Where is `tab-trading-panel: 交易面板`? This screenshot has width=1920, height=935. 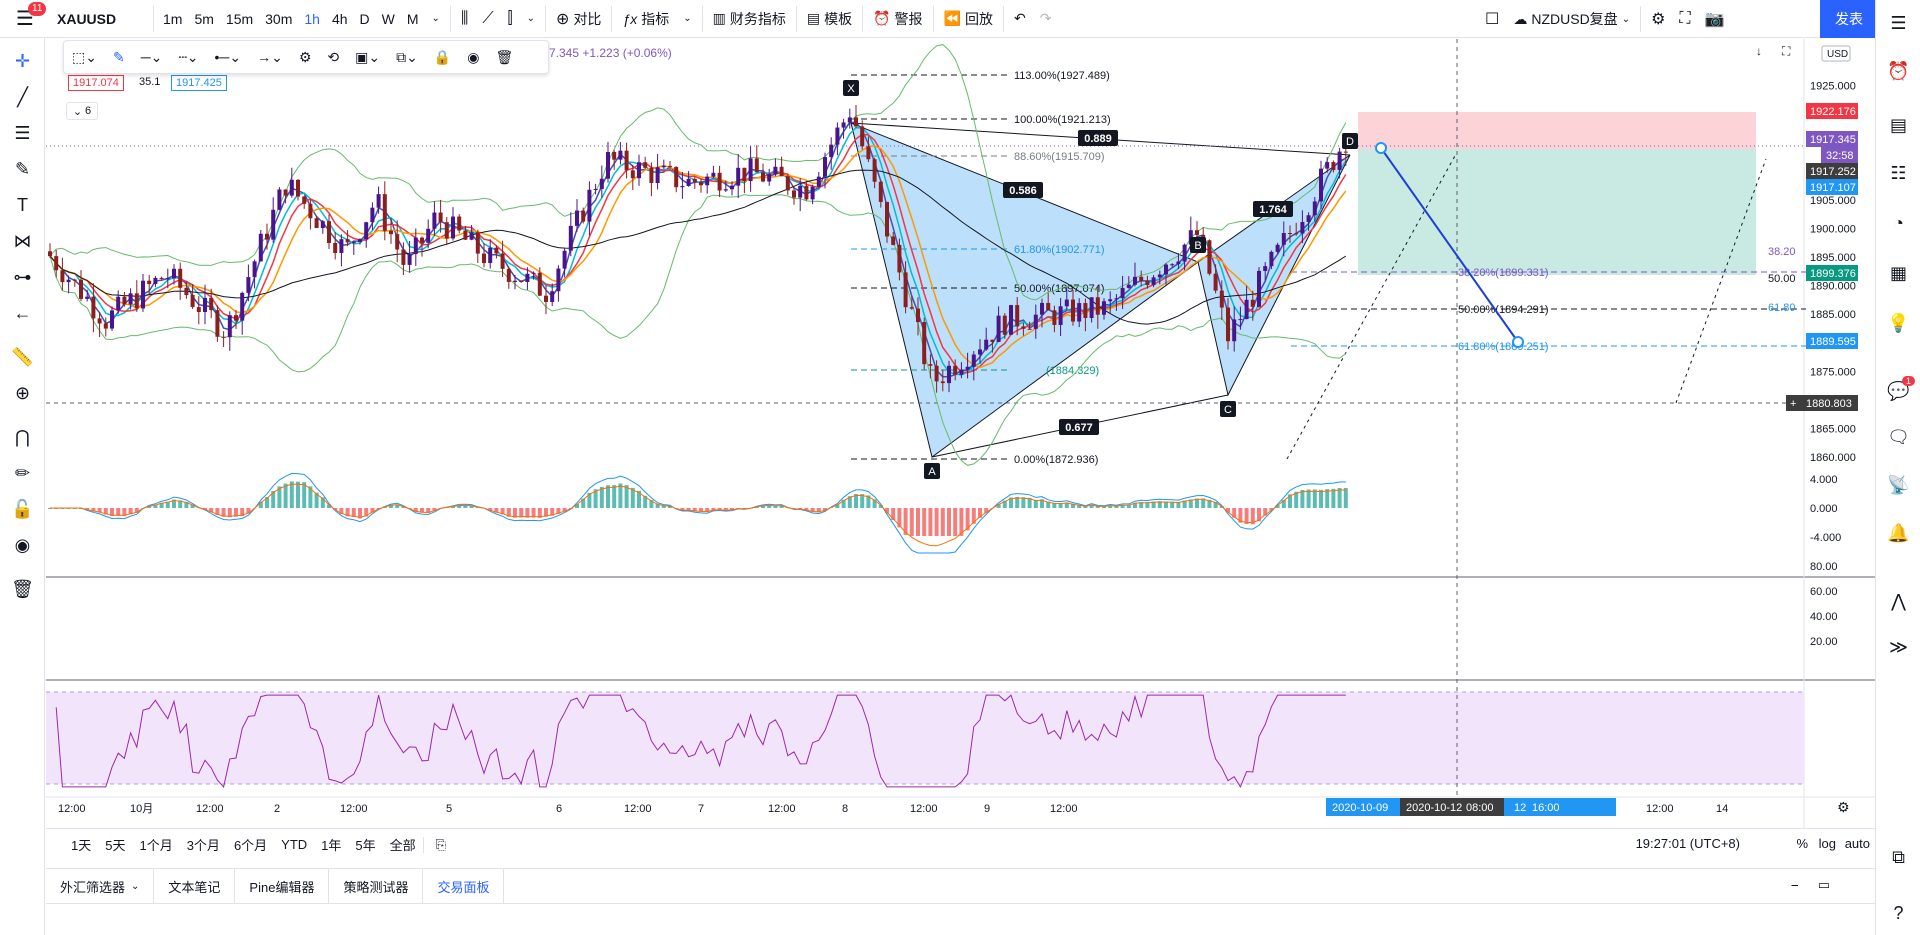
tab-trading-panel: 交易面板 is located at coordinates (464, 886).